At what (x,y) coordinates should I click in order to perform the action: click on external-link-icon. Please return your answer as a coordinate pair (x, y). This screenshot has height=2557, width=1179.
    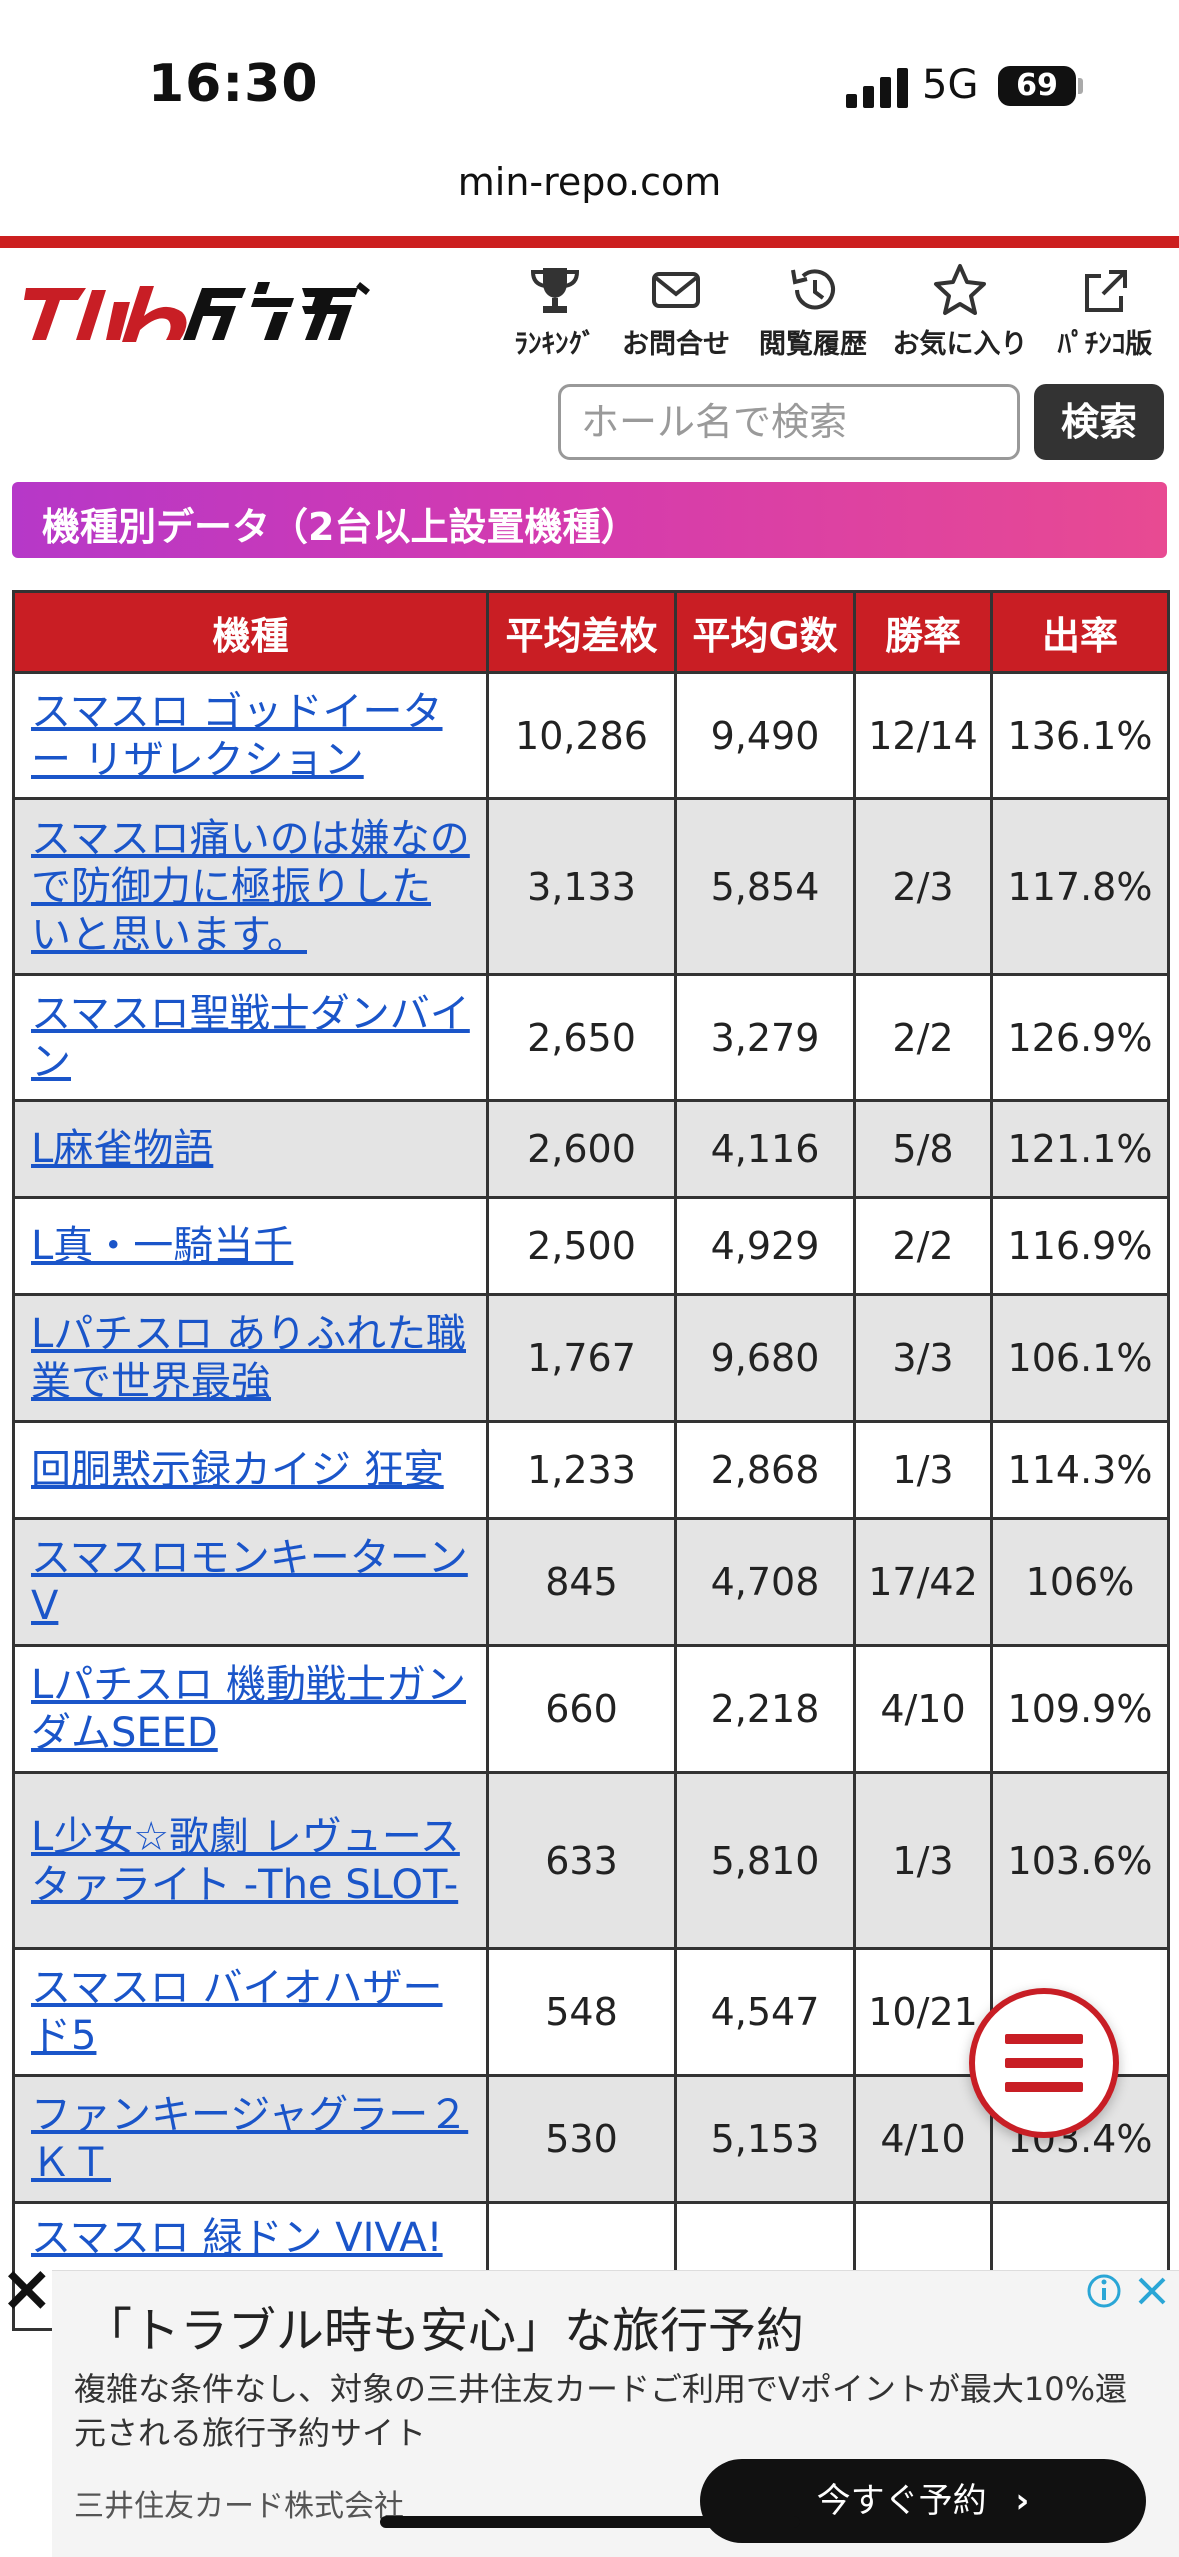
    Looking at the image, I should click on (1106, 291).